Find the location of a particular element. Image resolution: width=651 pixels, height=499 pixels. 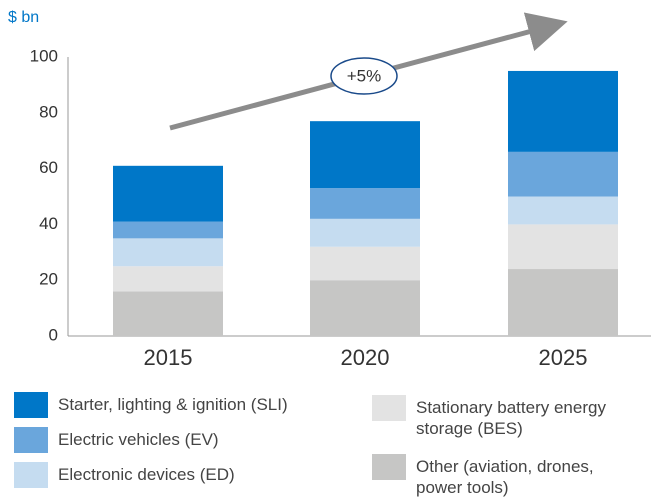

legend-item: Stationary battery energy storage (BES) is located at coordinates (501, 417).